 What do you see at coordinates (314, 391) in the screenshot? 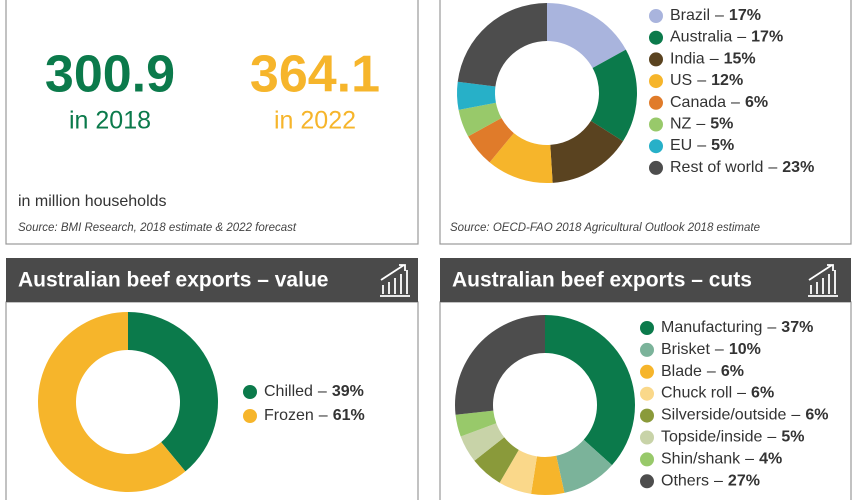
I see `legend-label: Chilled –39%` at bounding box center [314, 391].